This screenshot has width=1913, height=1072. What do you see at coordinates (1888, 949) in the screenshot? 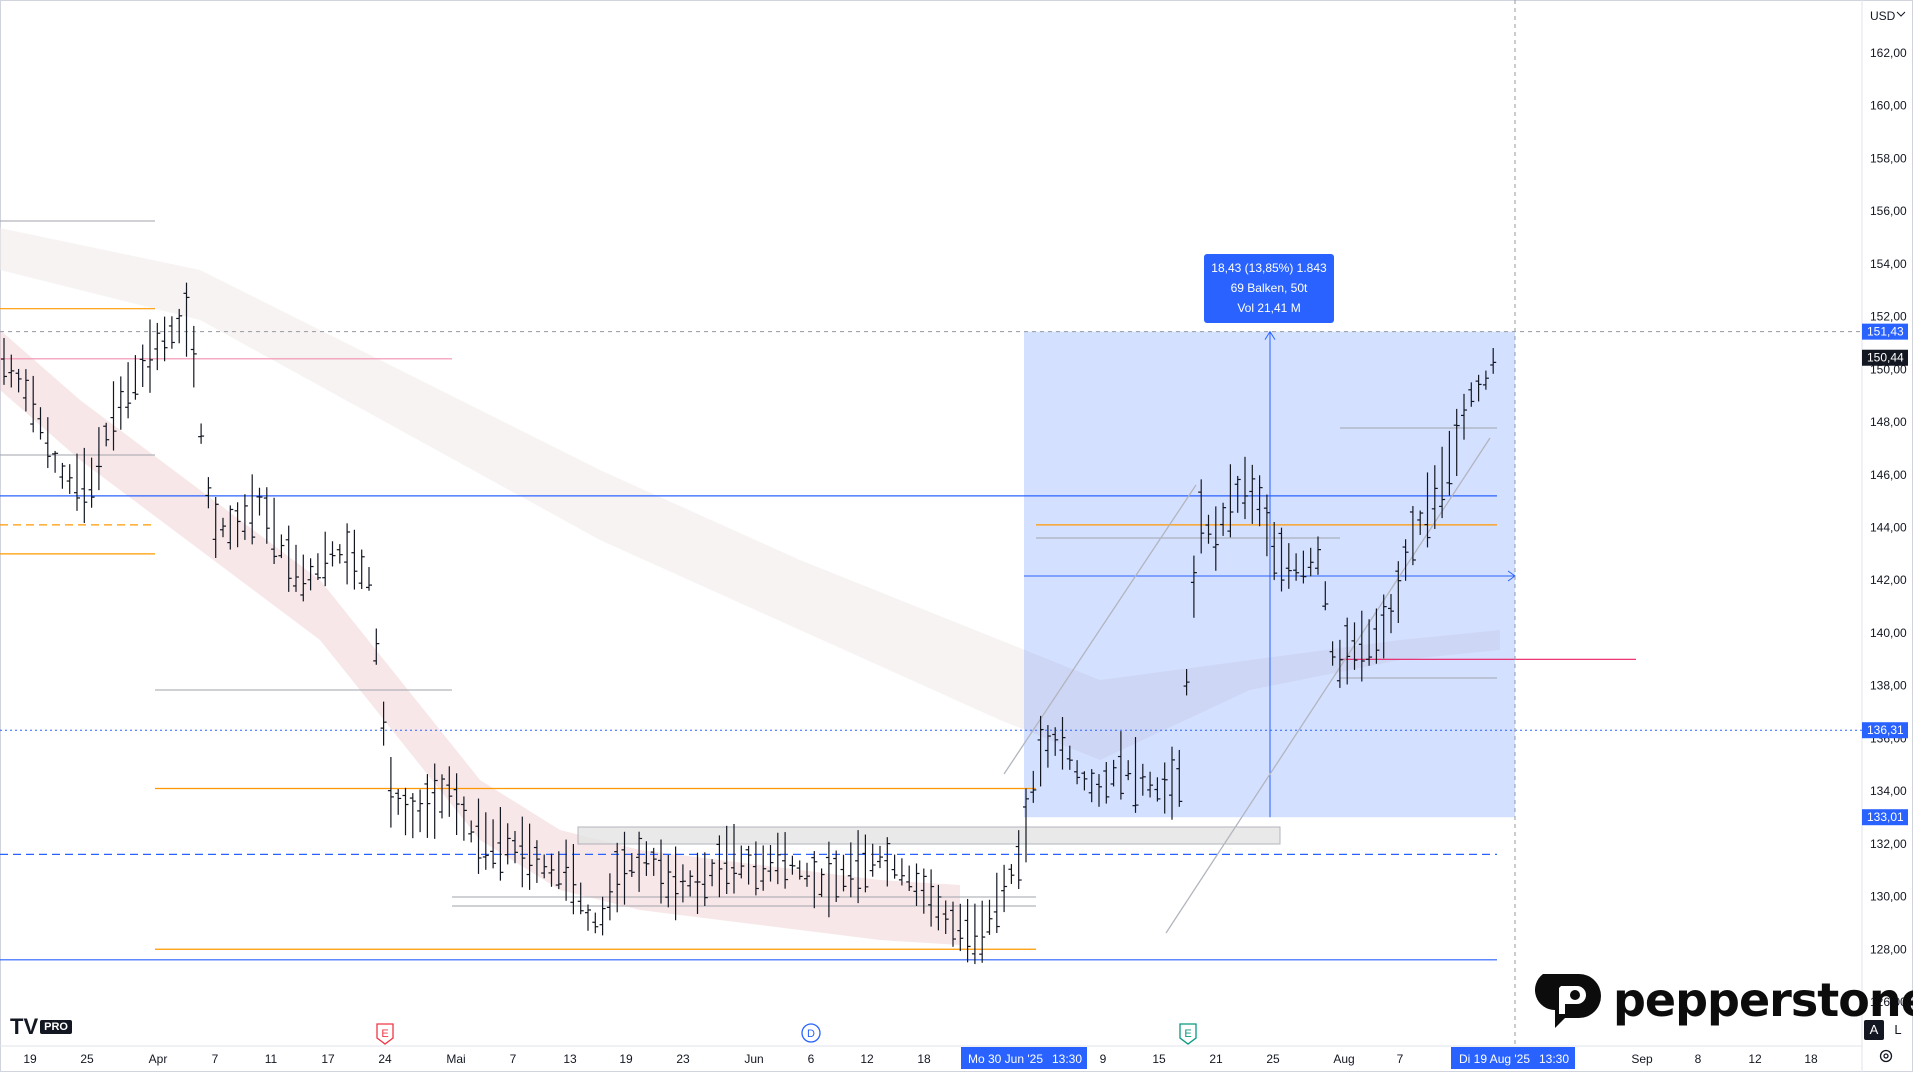
I see `price-tick-label: 128,00` at bounding box center [1888, 949].